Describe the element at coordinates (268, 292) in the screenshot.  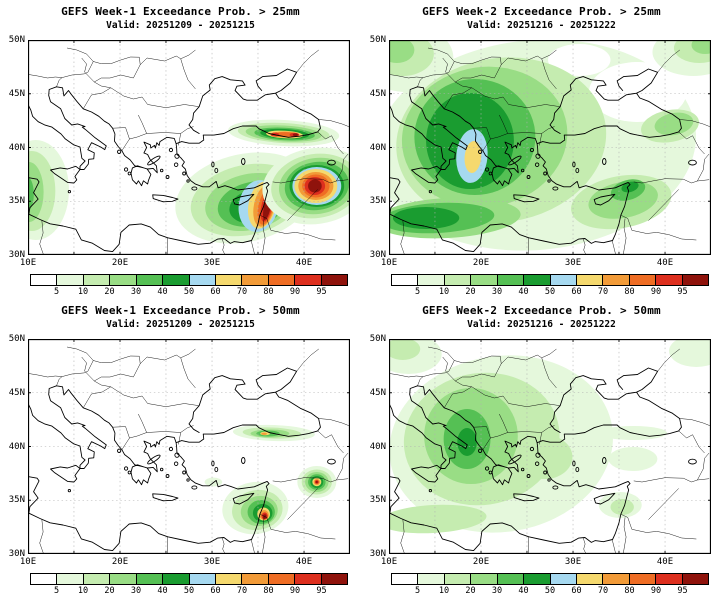
I see `colorbar-tick-label: 80` at that location.